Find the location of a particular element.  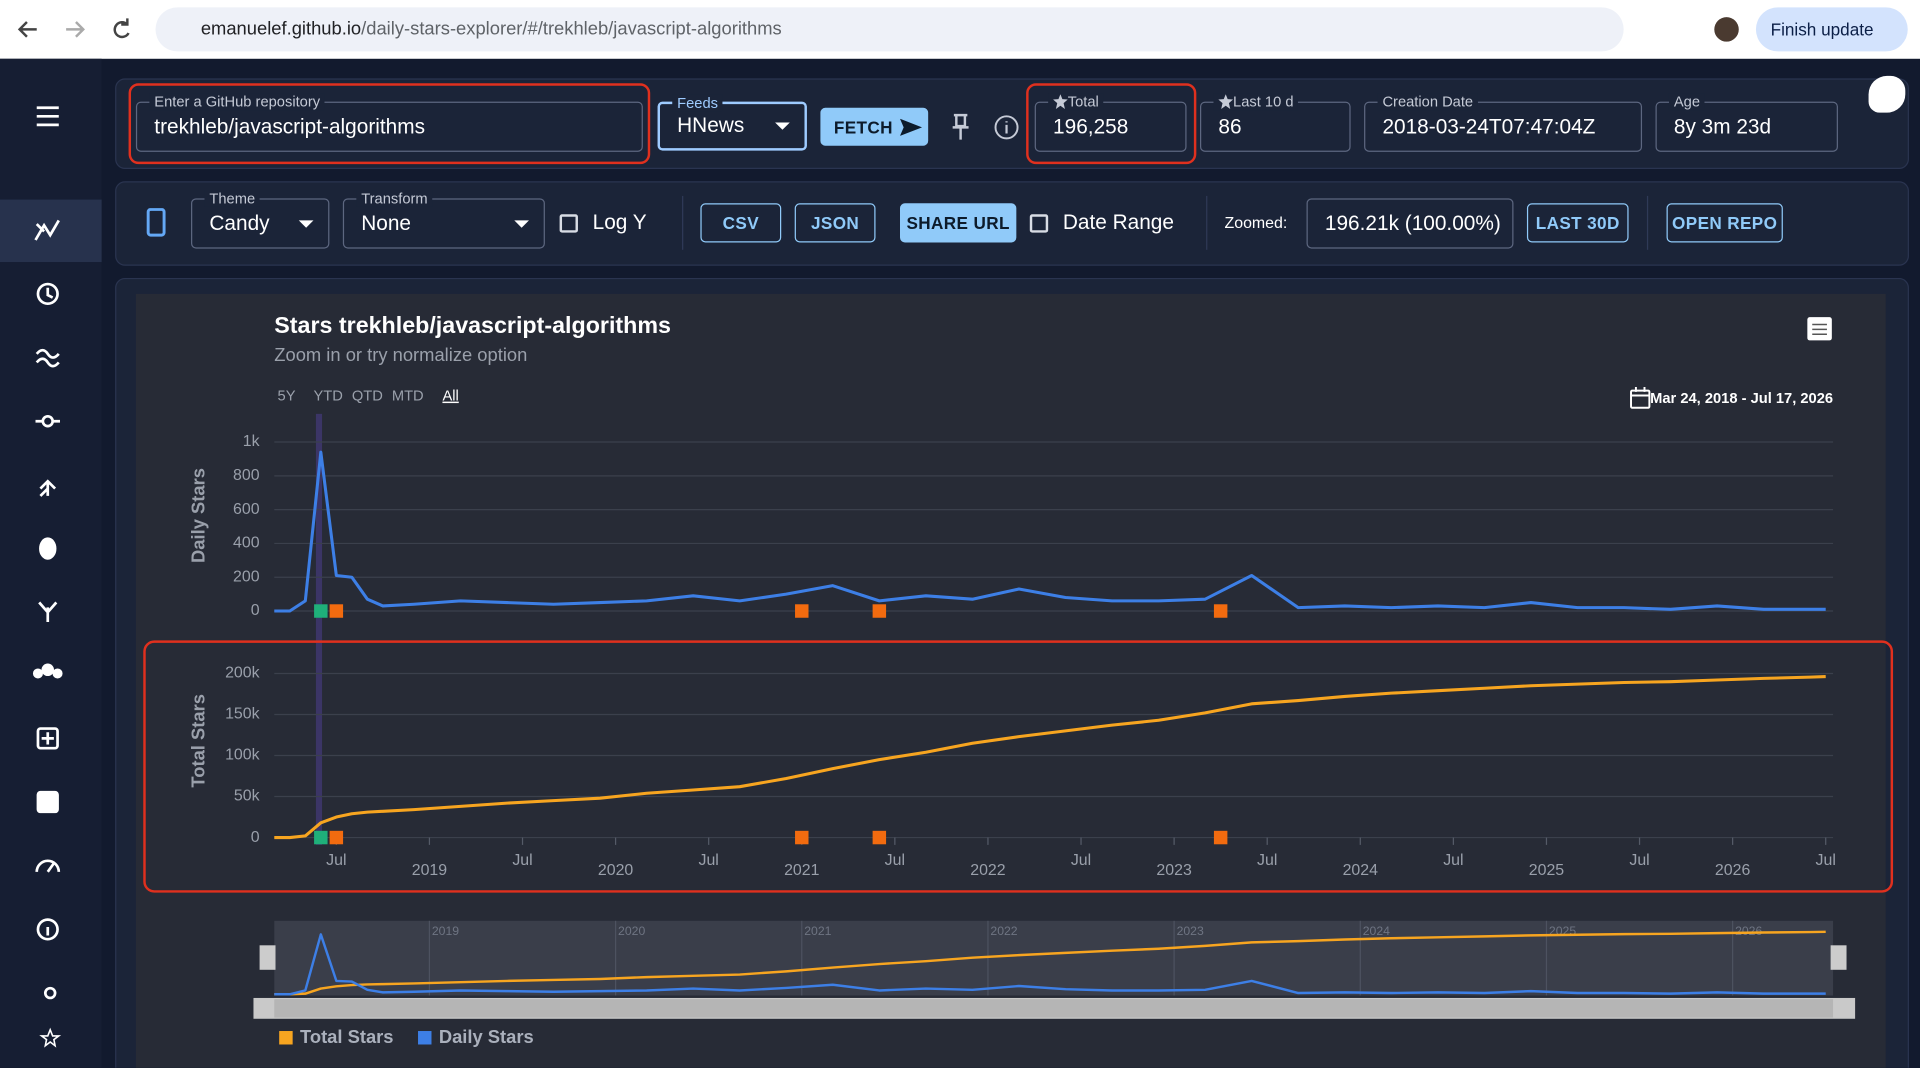

speed-icon is located at coordinates (48, 866).